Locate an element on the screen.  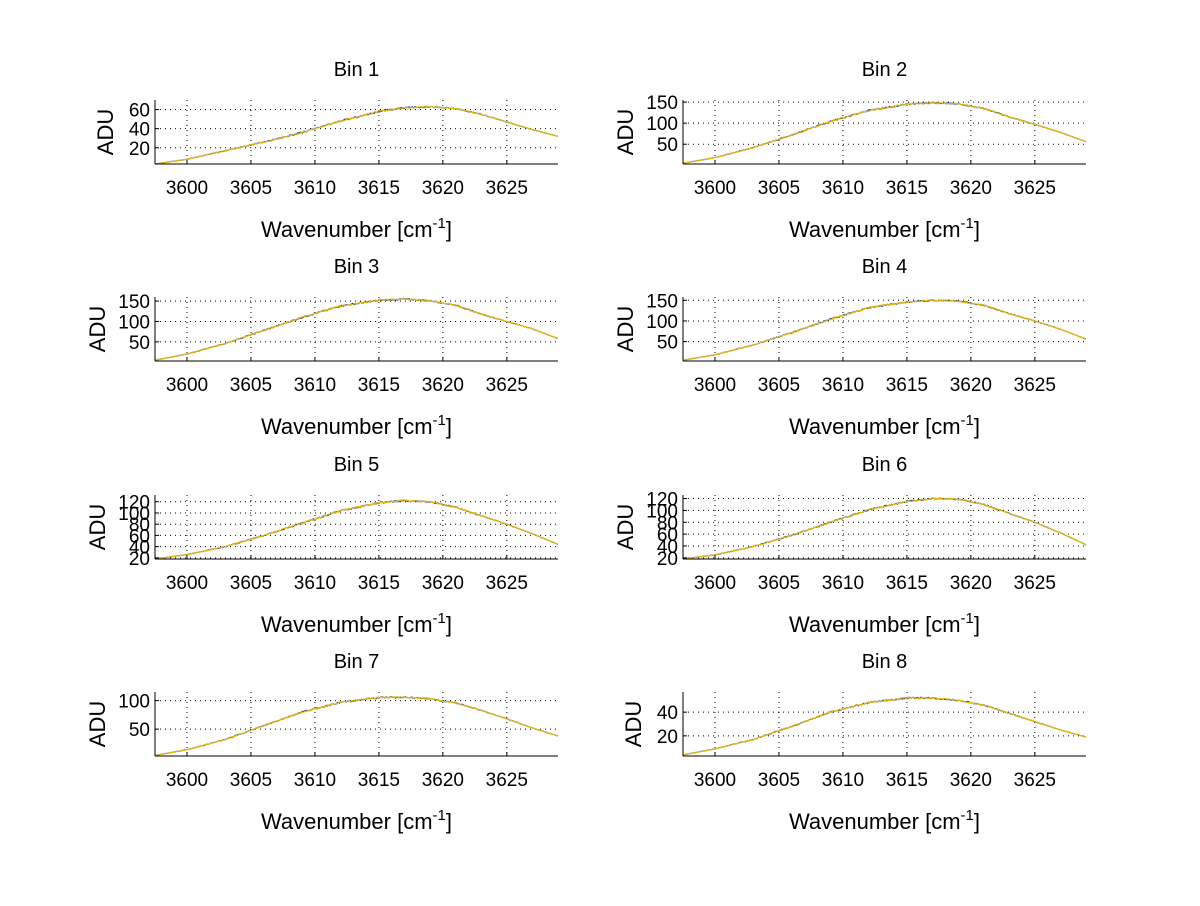
subplot-title: Bin 4 is located at coordinates (885, 267).